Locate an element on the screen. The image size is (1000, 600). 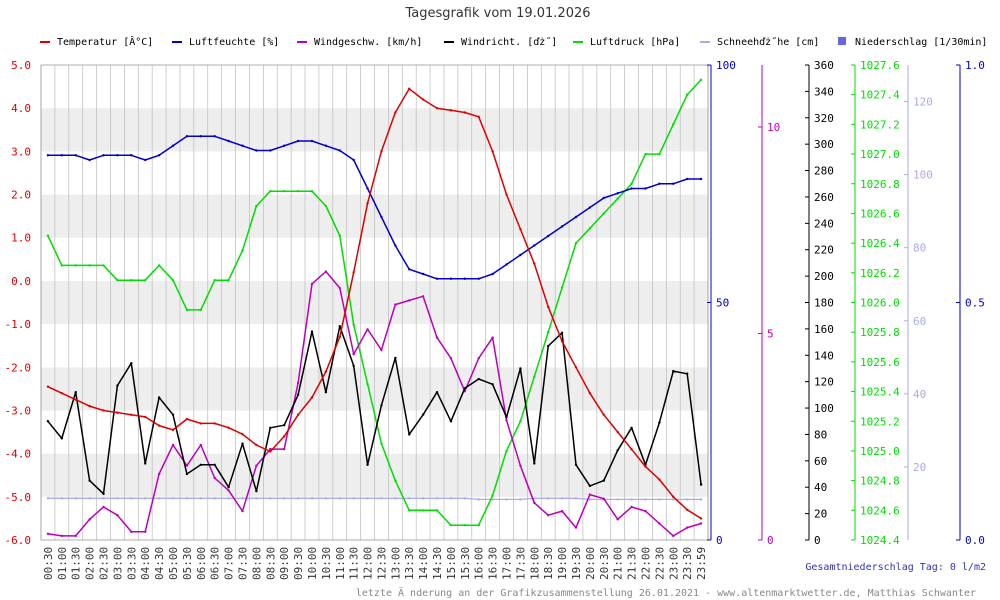
x-tick-label: 10:00 is located at coordinates (312, 563).